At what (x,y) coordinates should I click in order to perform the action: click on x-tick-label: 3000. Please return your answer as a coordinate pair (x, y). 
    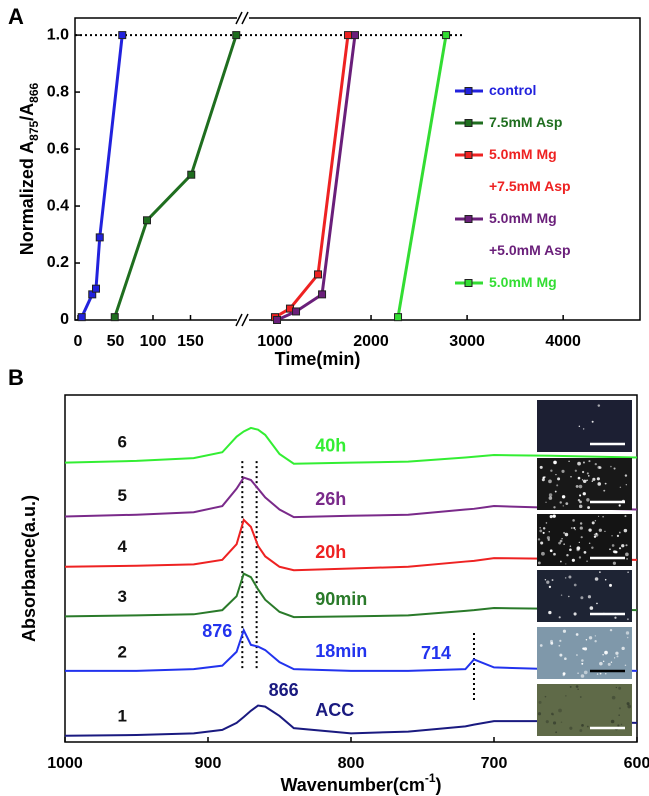
    Looking at the image, I should click on (467, 341).